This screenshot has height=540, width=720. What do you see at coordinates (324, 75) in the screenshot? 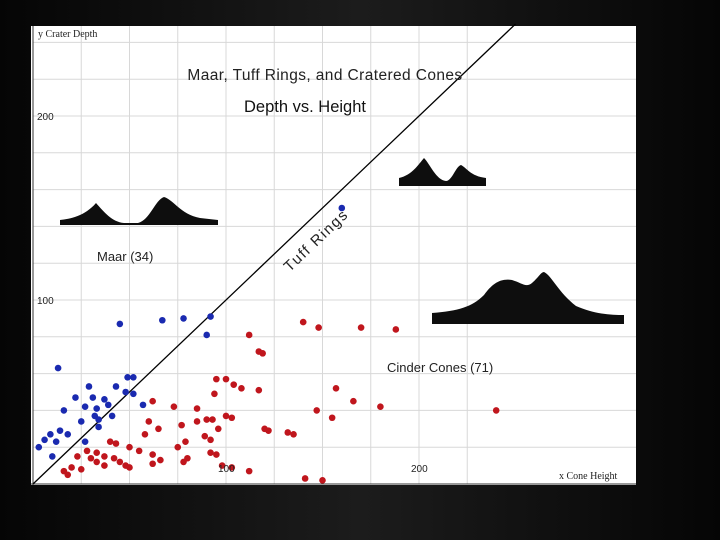
I see `chart-title: Maar, Tuff Rings, and Cratered Cones` at bounding box center [324, 75].